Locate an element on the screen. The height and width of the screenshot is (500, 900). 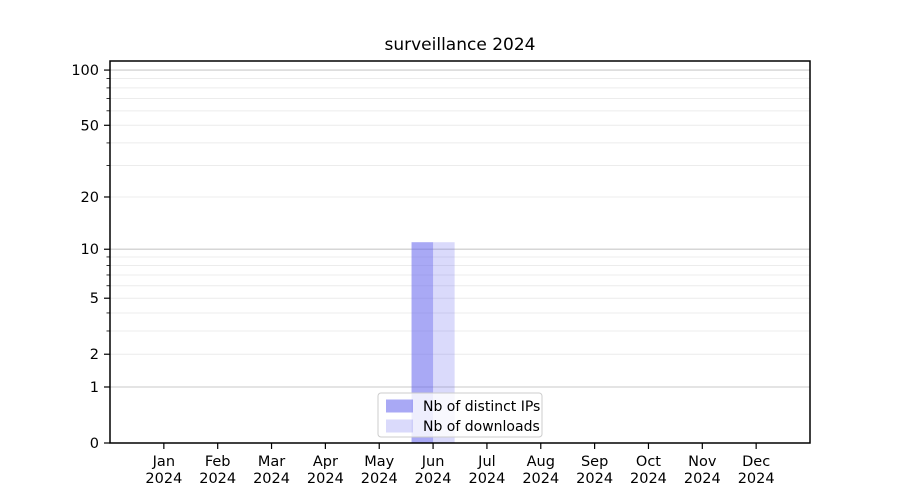
chart-title: surveillance 2024 is located at coordinates (460, 45).